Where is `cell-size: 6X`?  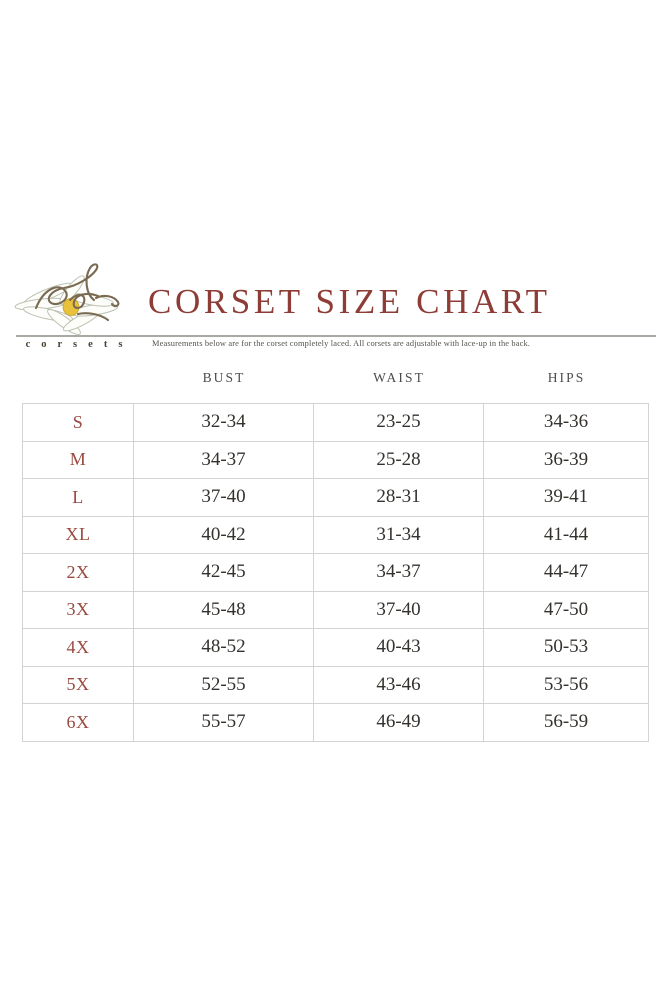 cell-size: 6X is located at coordinates (78, 722).